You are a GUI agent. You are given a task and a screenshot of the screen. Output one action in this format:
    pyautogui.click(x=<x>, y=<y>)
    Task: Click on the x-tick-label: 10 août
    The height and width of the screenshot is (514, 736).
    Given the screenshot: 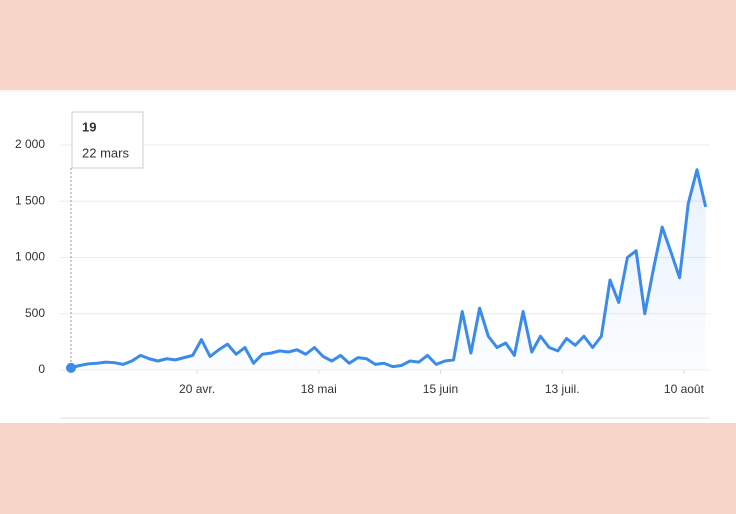 What is the action you would take?
    pyautogui.click(x=684, y=389)
    